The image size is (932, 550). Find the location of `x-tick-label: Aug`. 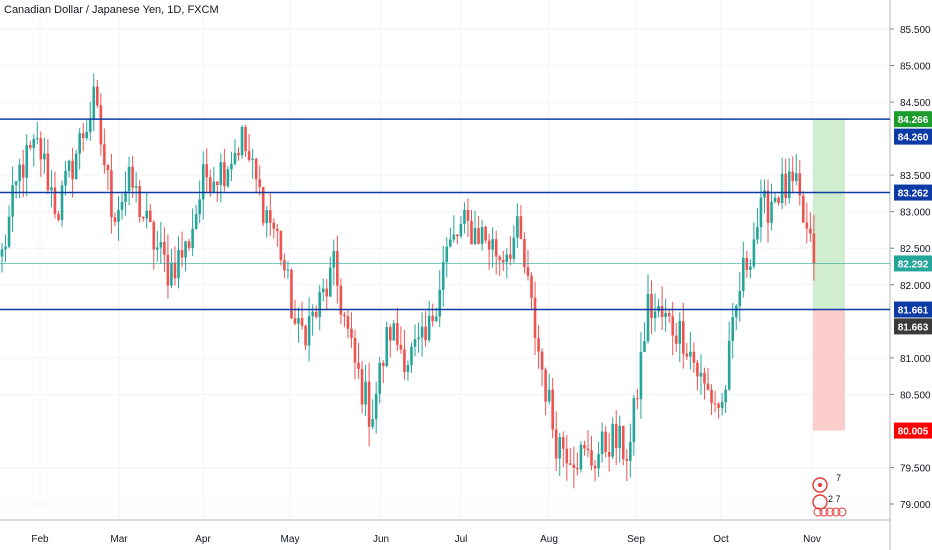

x-tick-label: Aug is located at coordinates (549, 539).